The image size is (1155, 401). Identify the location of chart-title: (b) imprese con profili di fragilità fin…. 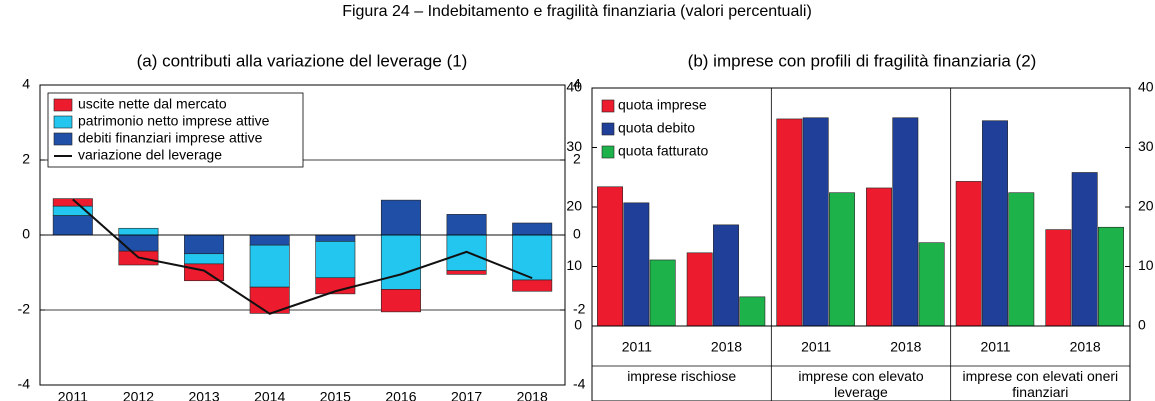
(862, 60).